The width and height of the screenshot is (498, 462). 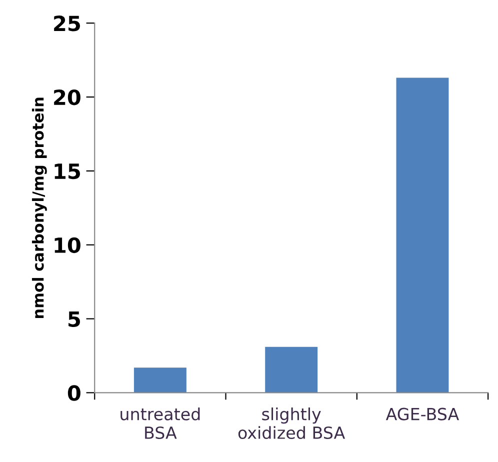 I want to click on y-tick-label: 5, so click(x=74, y=319).